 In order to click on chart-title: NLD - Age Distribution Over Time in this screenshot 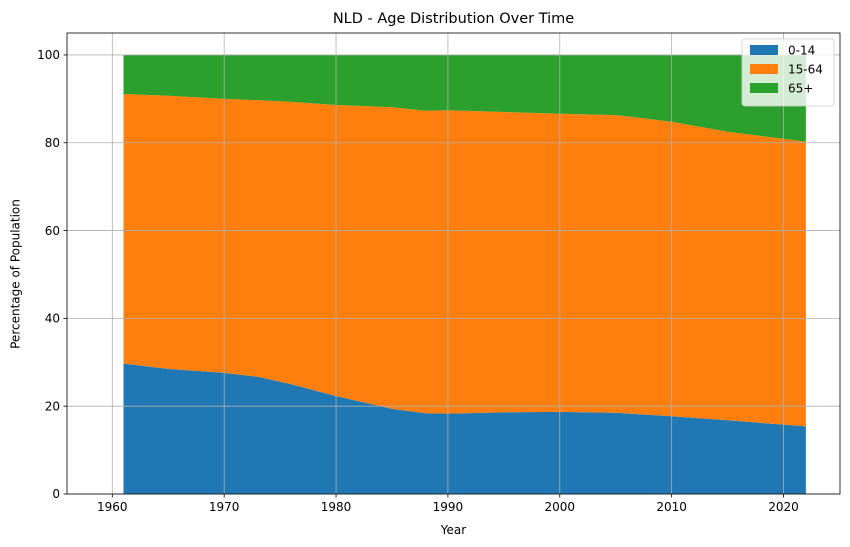, I will do `click(453, 19)`.